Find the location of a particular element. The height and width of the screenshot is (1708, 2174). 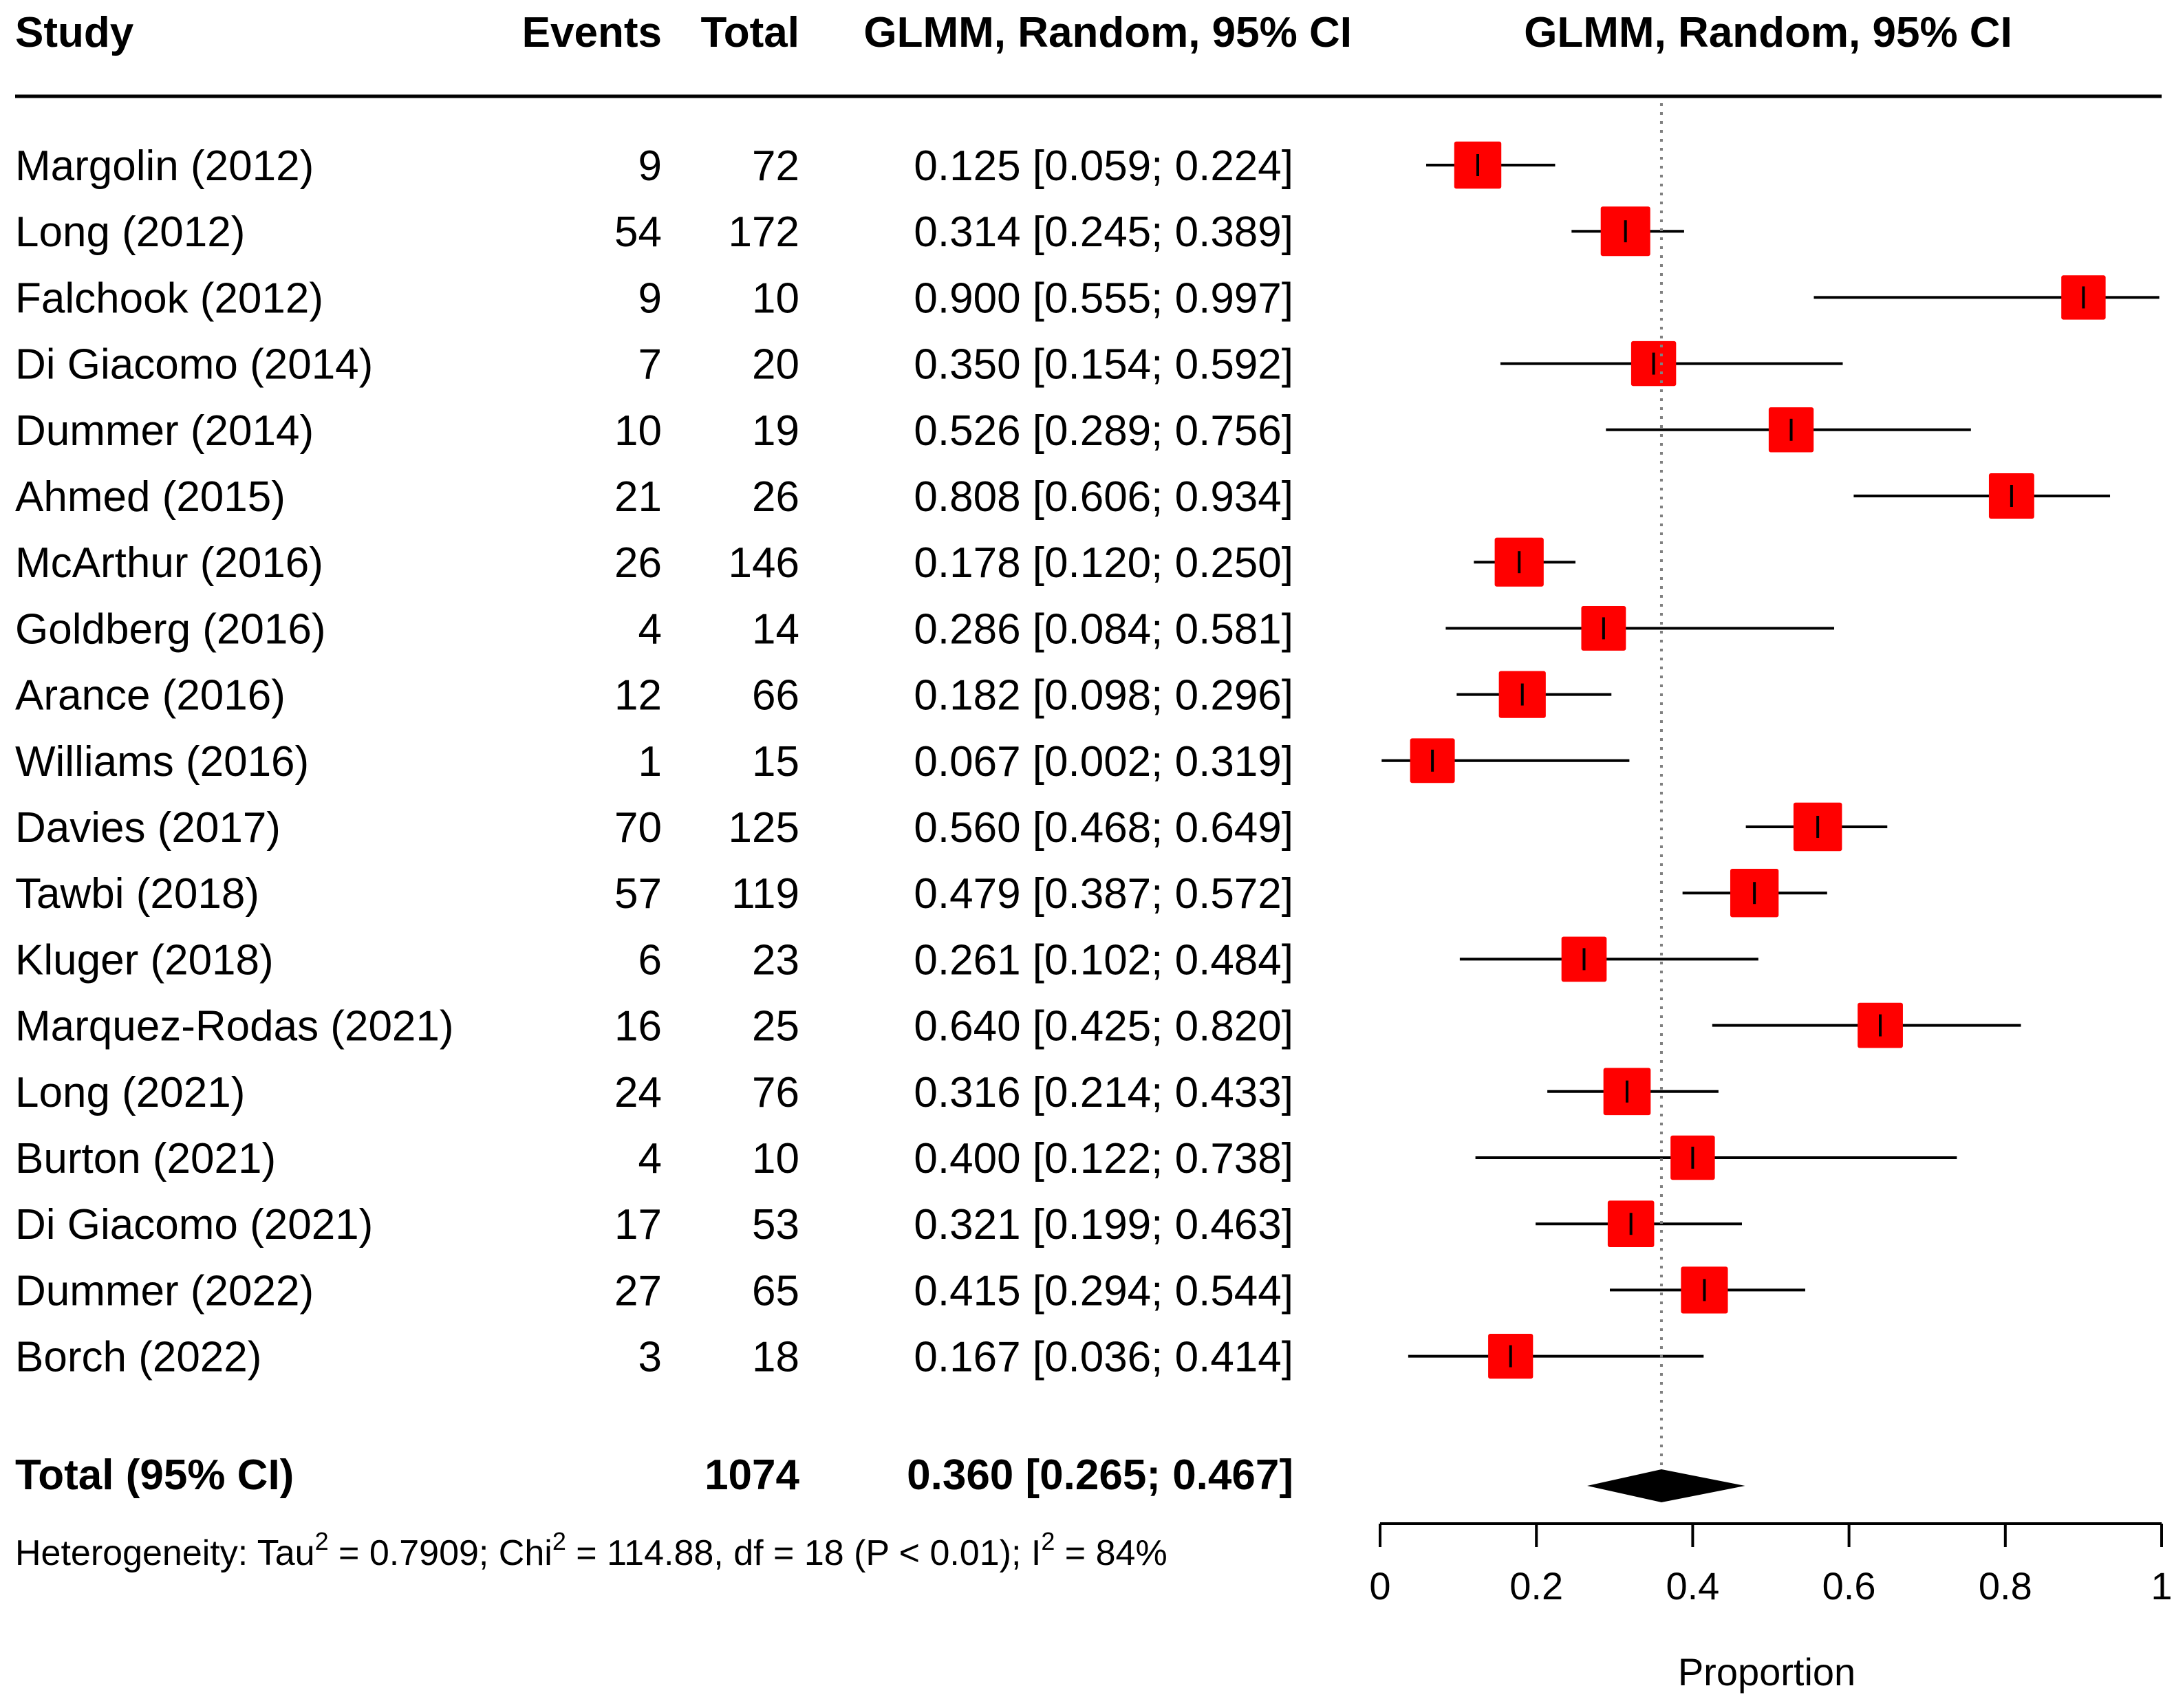

header-study: Study is located at coordinates (74, 32).